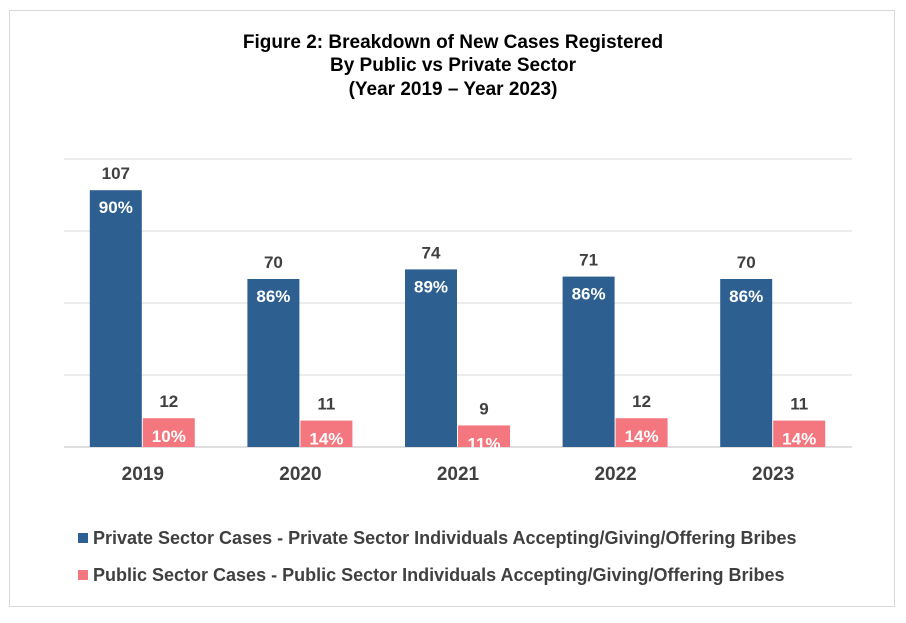 The width and height of the screenshot is (906, 623). What do you see at coordinates (83, 575) in the screenshot?
I see `legend-swatch-public` at bounding box center [83, 575].